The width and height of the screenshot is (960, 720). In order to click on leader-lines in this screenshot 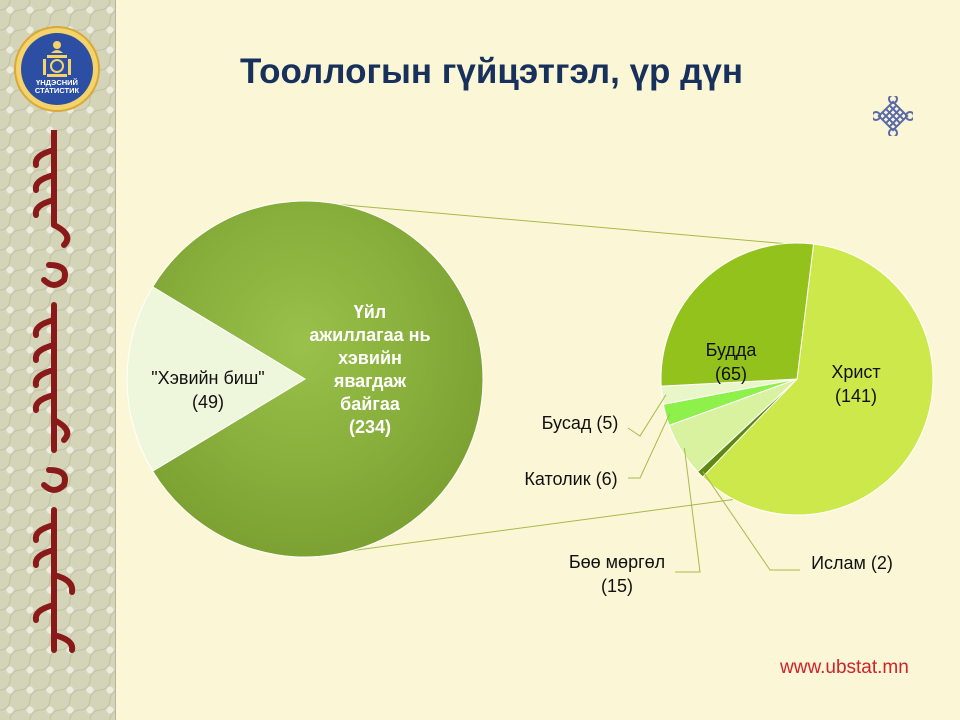, I will do `click(713, 483)`.